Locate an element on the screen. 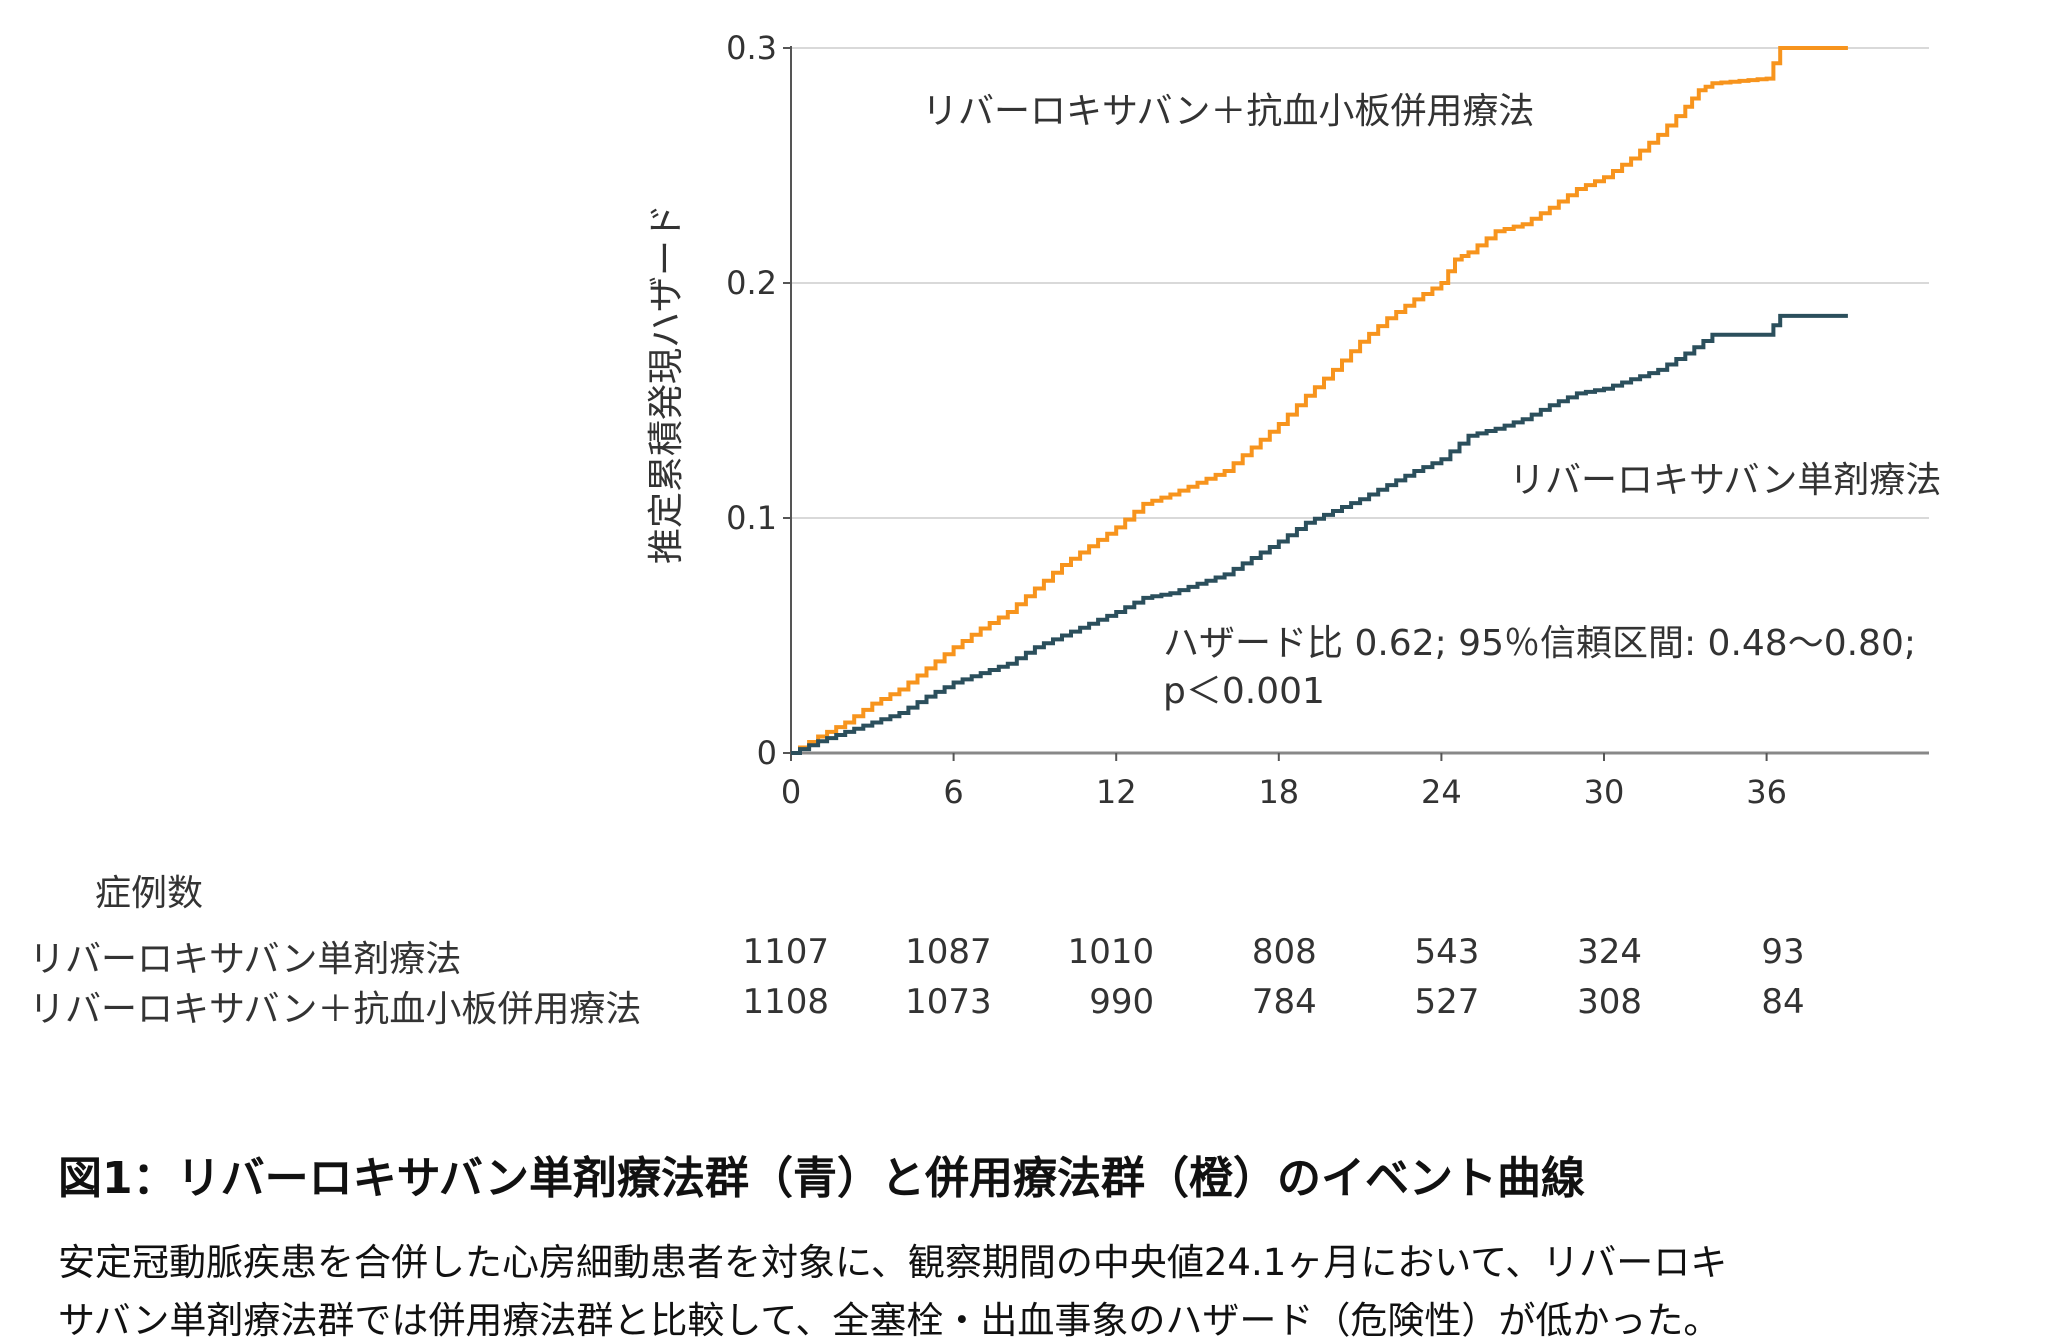 The image size is (2048, 1344). risk-count: 84 is located at coordinates (1783, 1002).